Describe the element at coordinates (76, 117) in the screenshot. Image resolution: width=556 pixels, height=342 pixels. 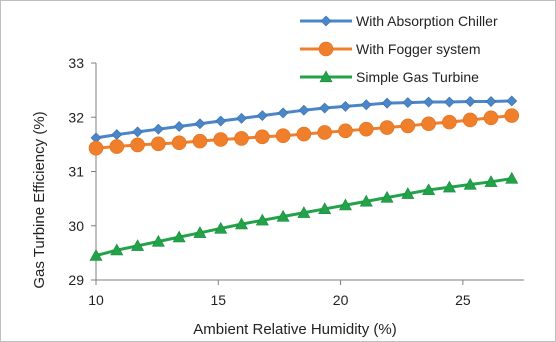
I see `y-tick-label: 32` at that location.